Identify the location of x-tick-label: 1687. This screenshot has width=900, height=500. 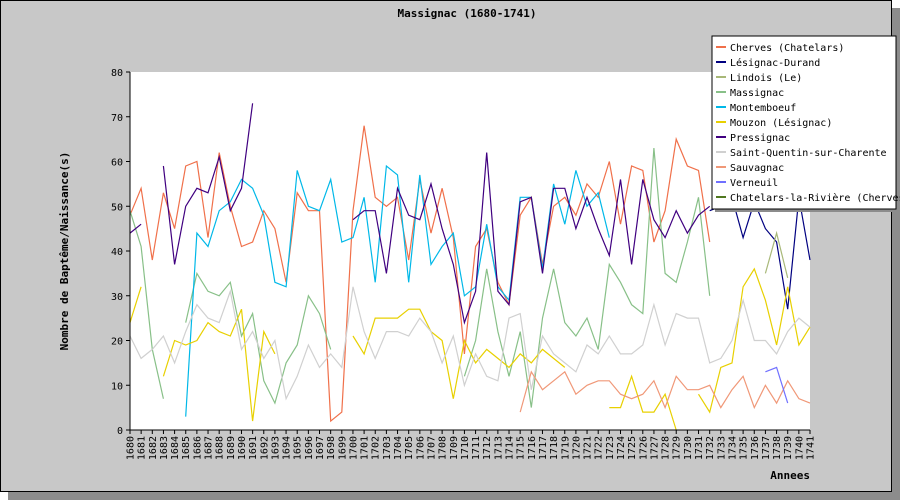
(209, 448).